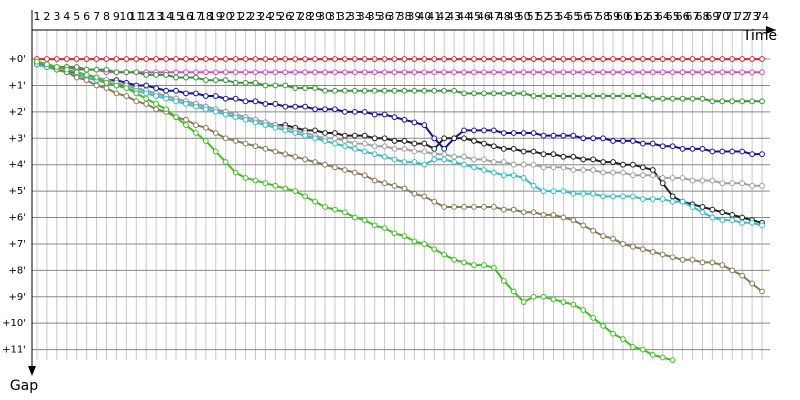  I want to click on x-tick-label: 31, so click(335, 16).